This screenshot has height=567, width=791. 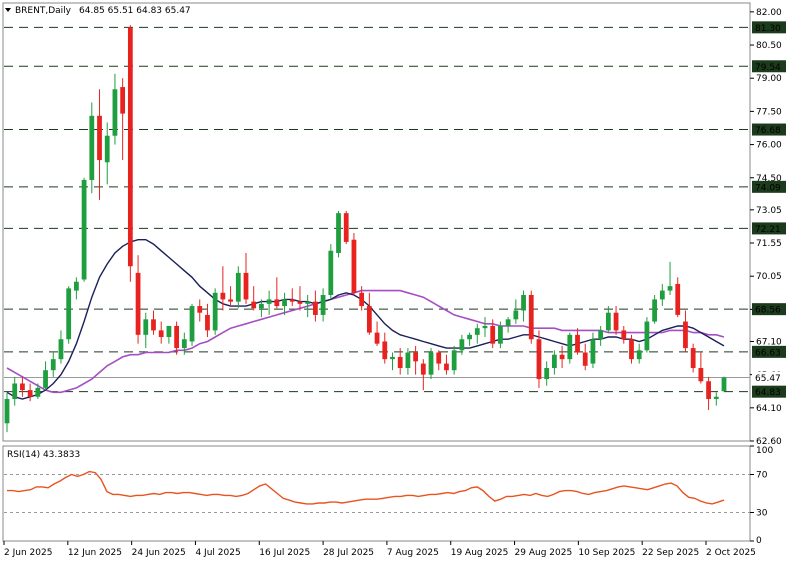 I want to click on level-tag: 72.21, so click(x=769, y=228).